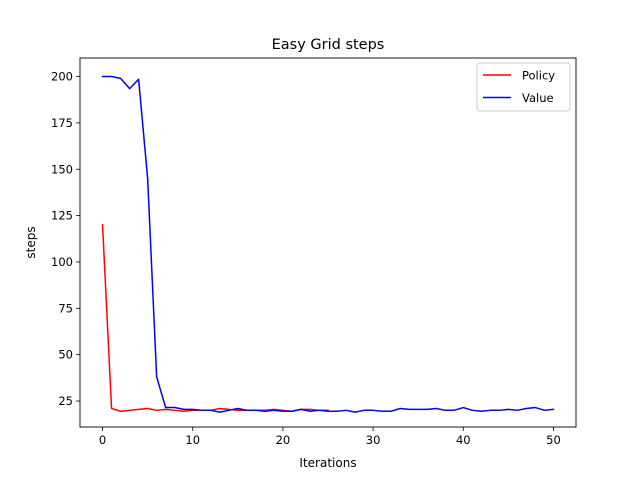  What do you see at coordinates (523, 87) in the screenshot?
I see `legend: Policy Value` at bounding box center [523, 87].